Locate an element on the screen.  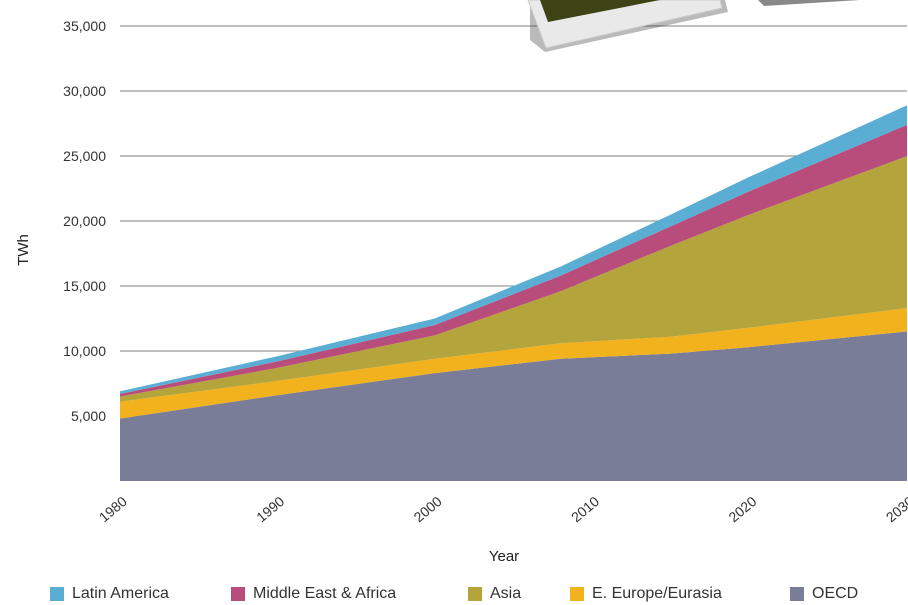
y-tick-label: 25,000 is located at coordinates (84, 156).